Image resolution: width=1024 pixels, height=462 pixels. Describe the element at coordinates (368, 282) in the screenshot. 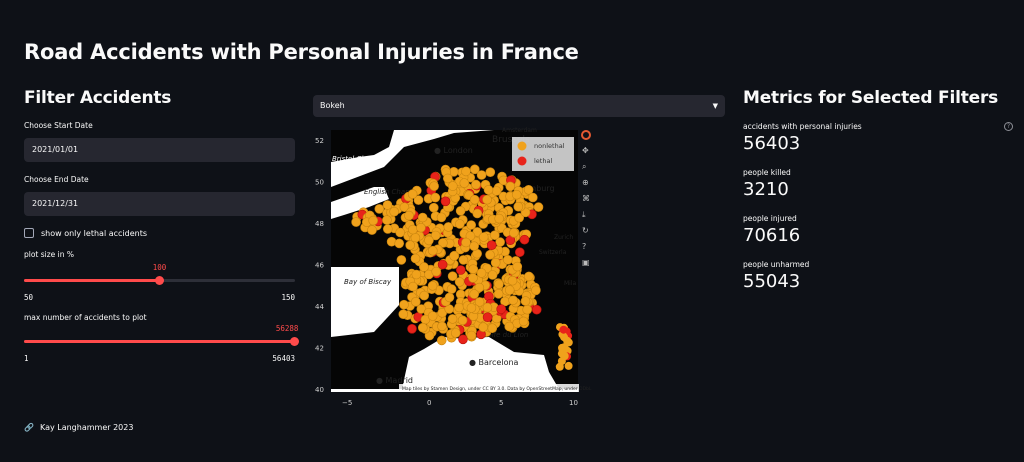

I see `place-bay-of-biscay: Bay of Biscay` at that location.